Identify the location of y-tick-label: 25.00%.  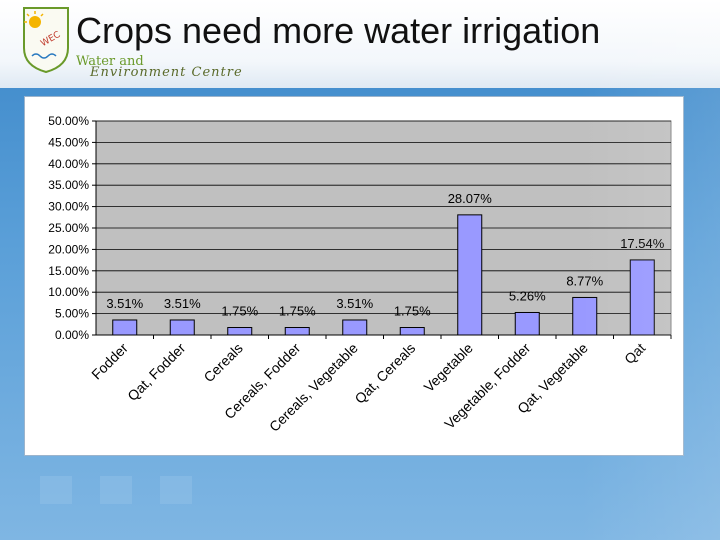
(68, 228).